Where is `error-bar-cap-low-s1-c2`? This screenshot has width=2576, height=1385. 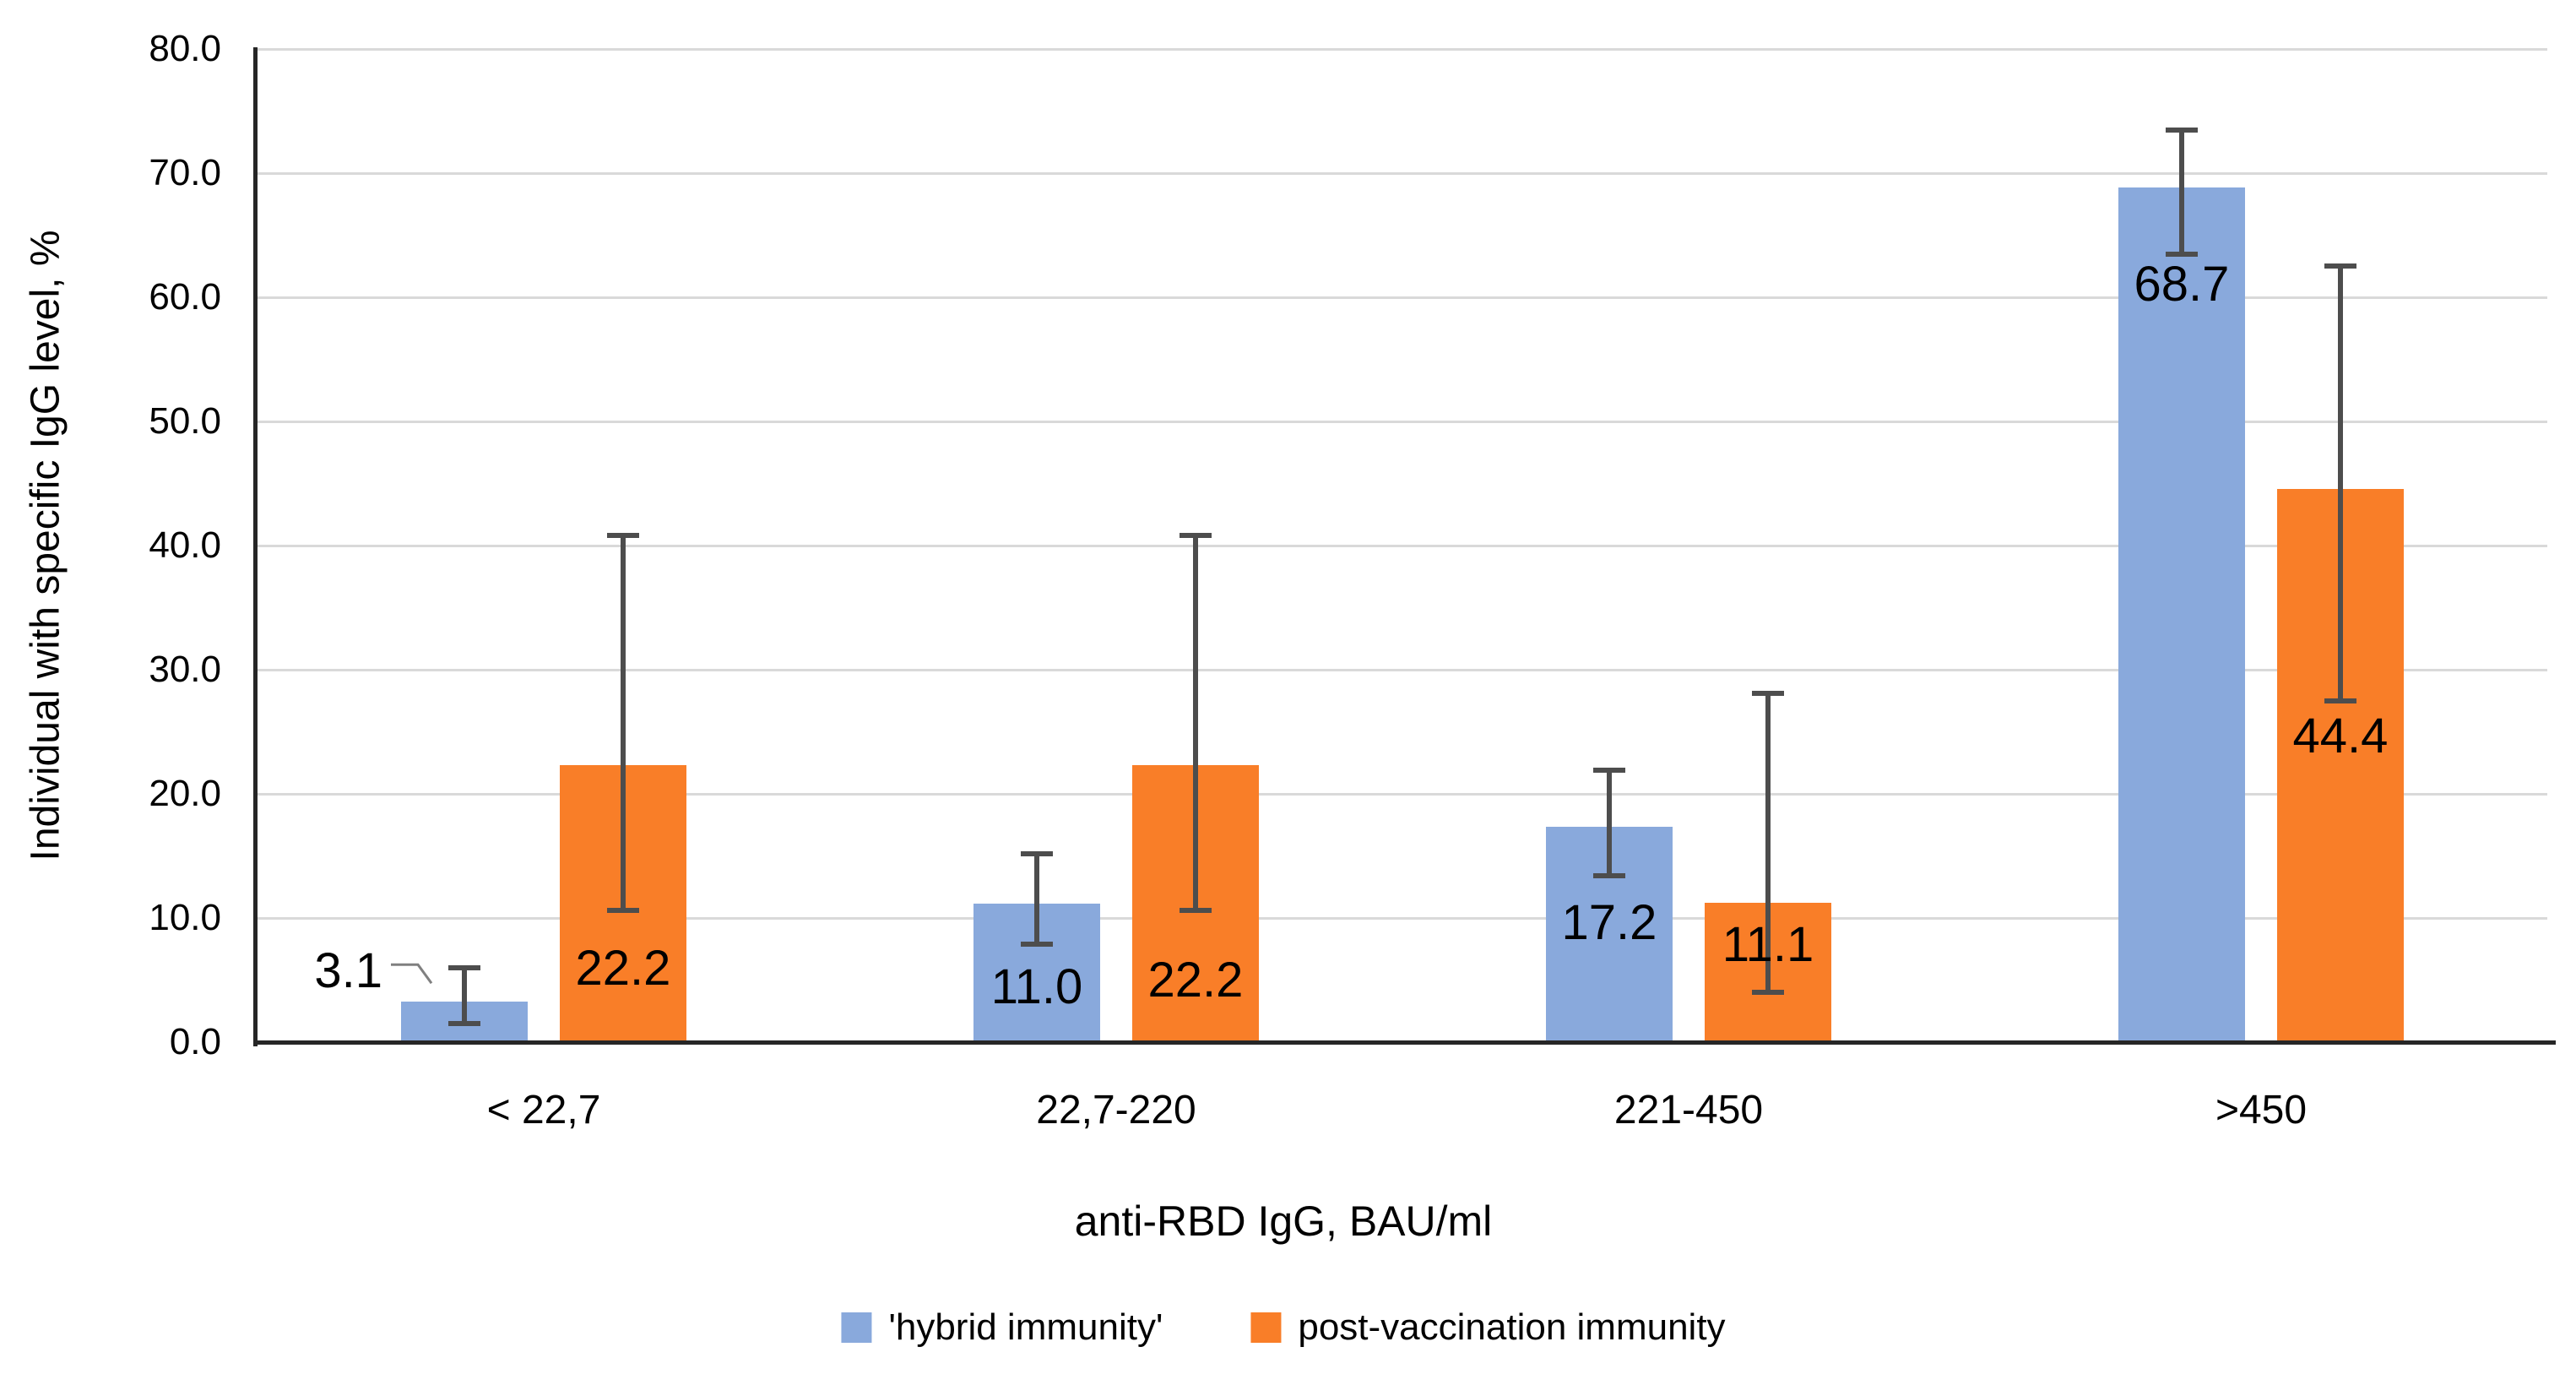
error-bar-cap-low-s1-c2 is located at coordinates (1768, 993).